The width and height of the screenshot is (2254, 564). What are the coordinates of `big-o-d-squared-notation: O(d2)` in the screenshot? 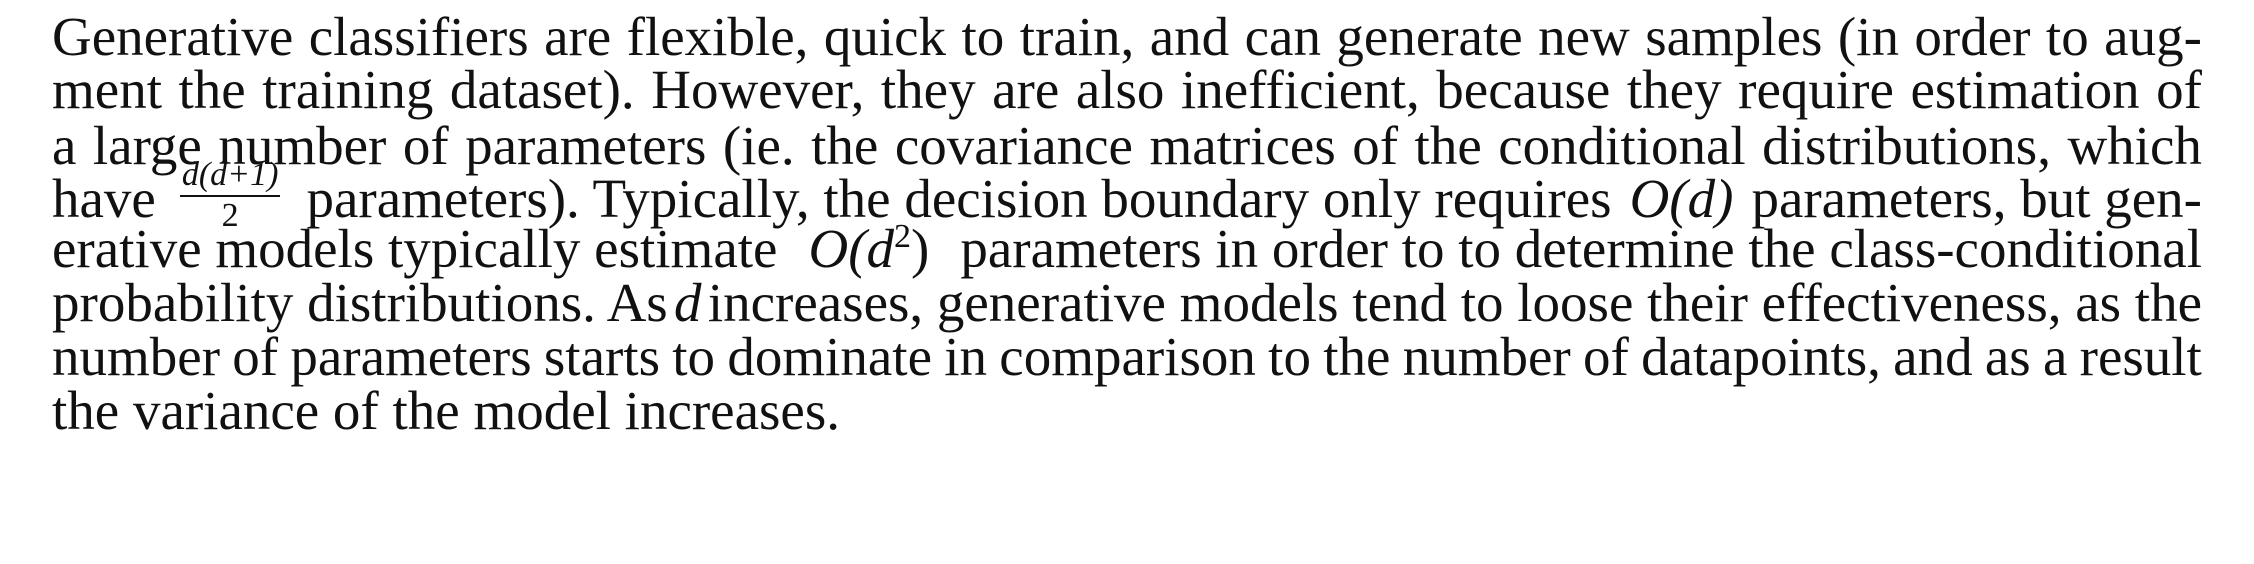 It's located at (868, 249).